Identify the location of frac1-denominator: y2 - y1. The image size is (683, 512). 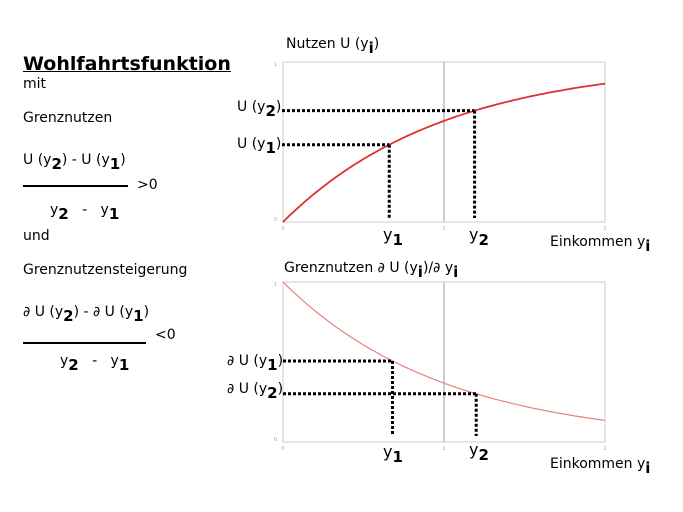
(85, 212).